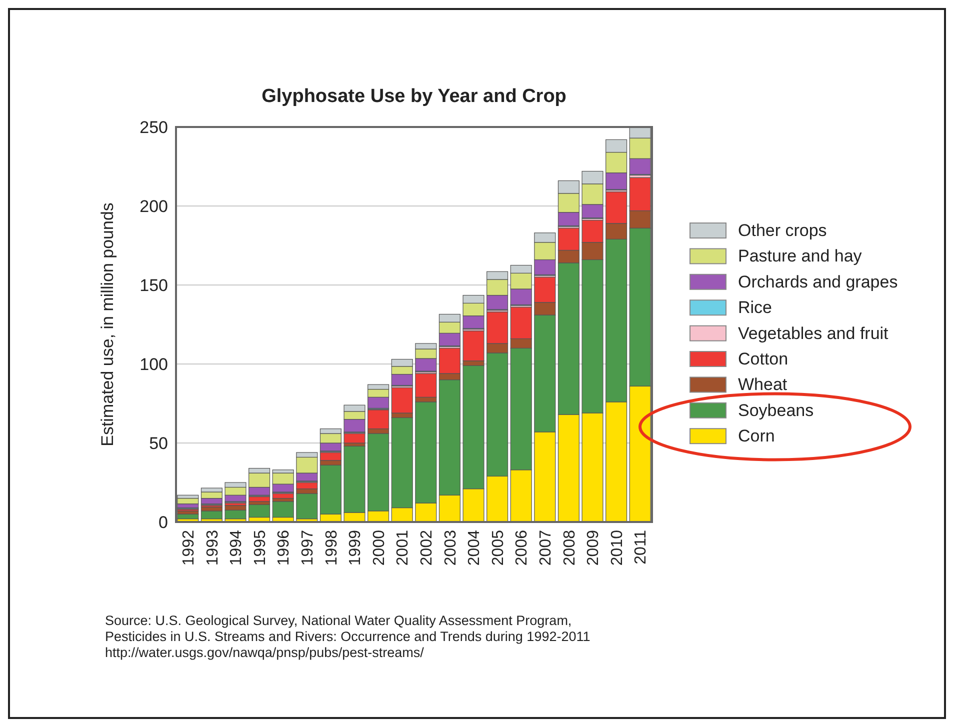  Describe the element at coordinates (284, 548) in the screenshot. I see `x-tick-label: 1996` at that location.